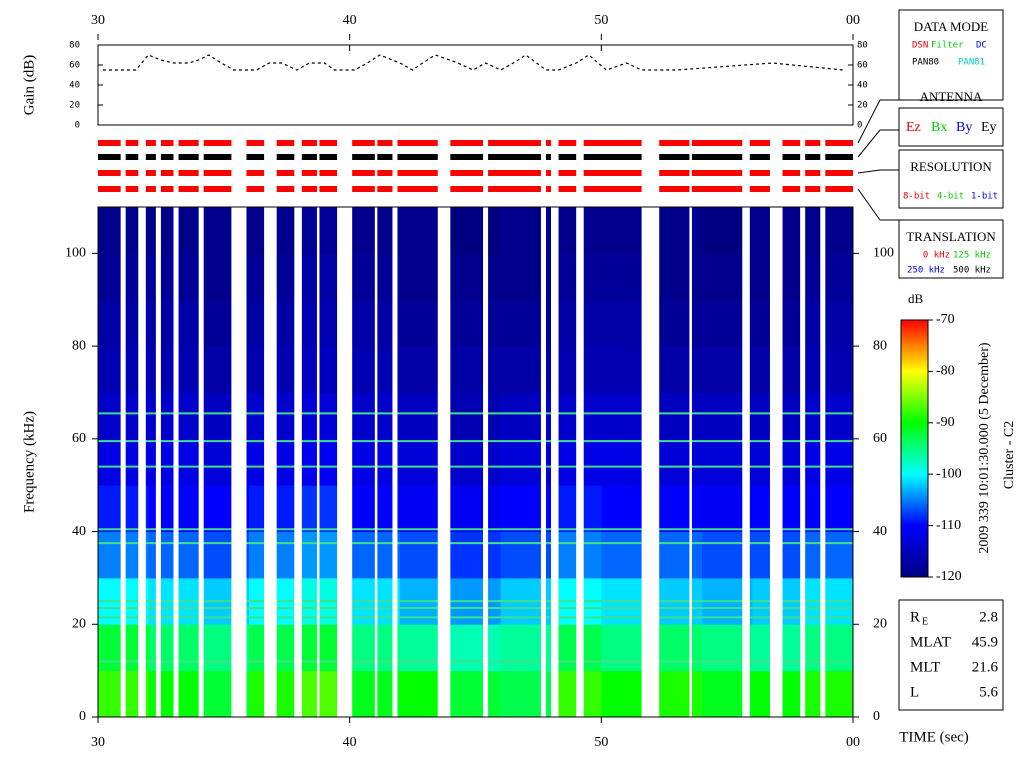 The image size is (1024, 768). Describe the element at coordinates (878, 143) in the screenshot. I see `connector` at that location.